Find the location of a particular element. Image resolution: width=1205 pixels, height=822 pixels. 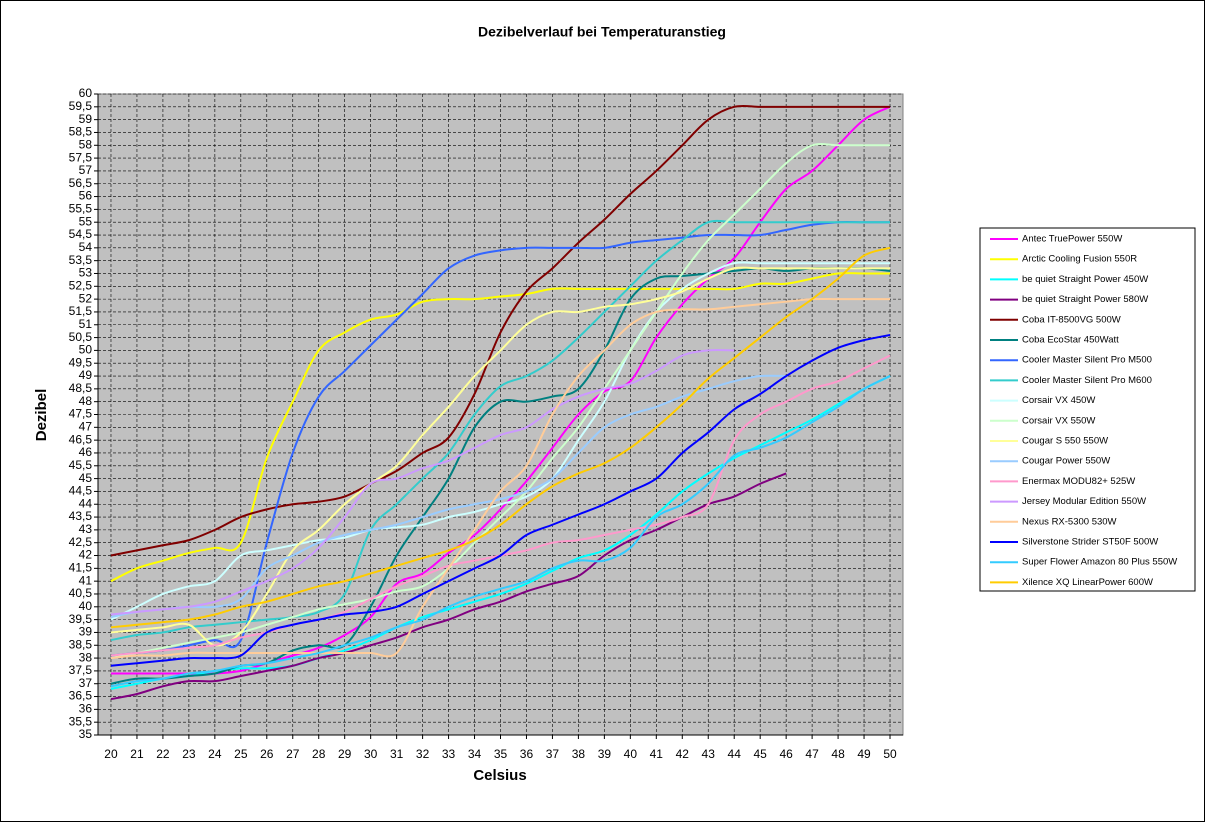

y-tick-label: 56 is located at coordinates (86, 196).